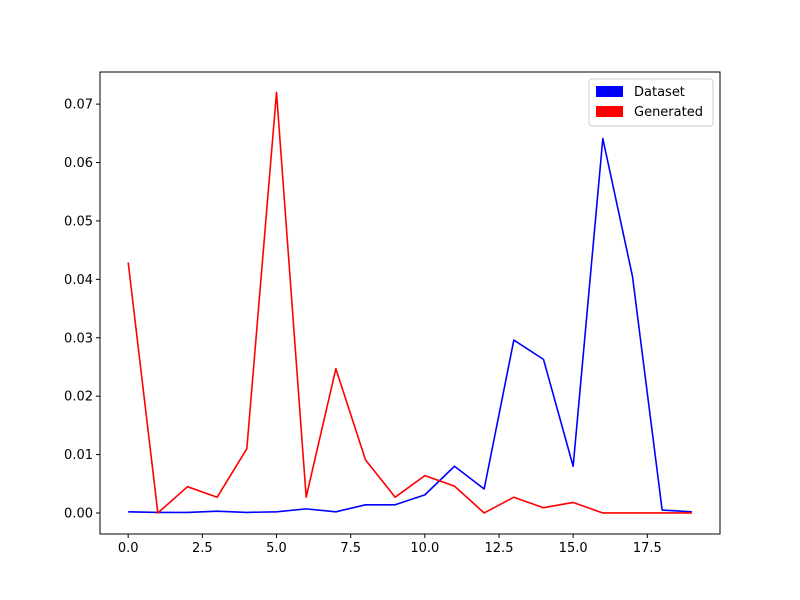 The height and width of the screenshot is (600, 800). I want to click on y-tick-label: 0.04, so click(78, 280).